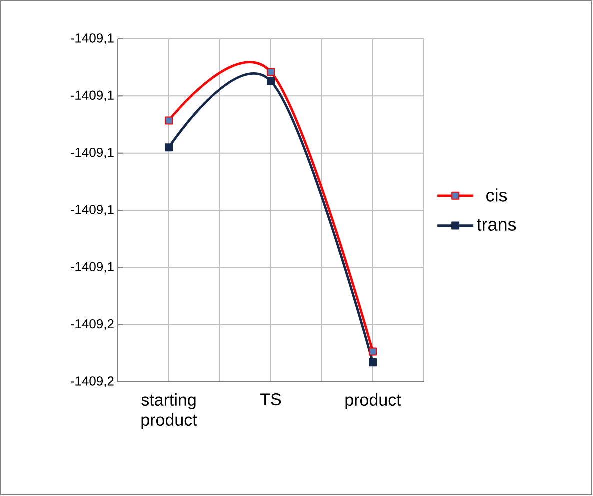 The height and width of the screenshot is (496, 593). I want to click on x-tick-label: TS, so click(271, 400).